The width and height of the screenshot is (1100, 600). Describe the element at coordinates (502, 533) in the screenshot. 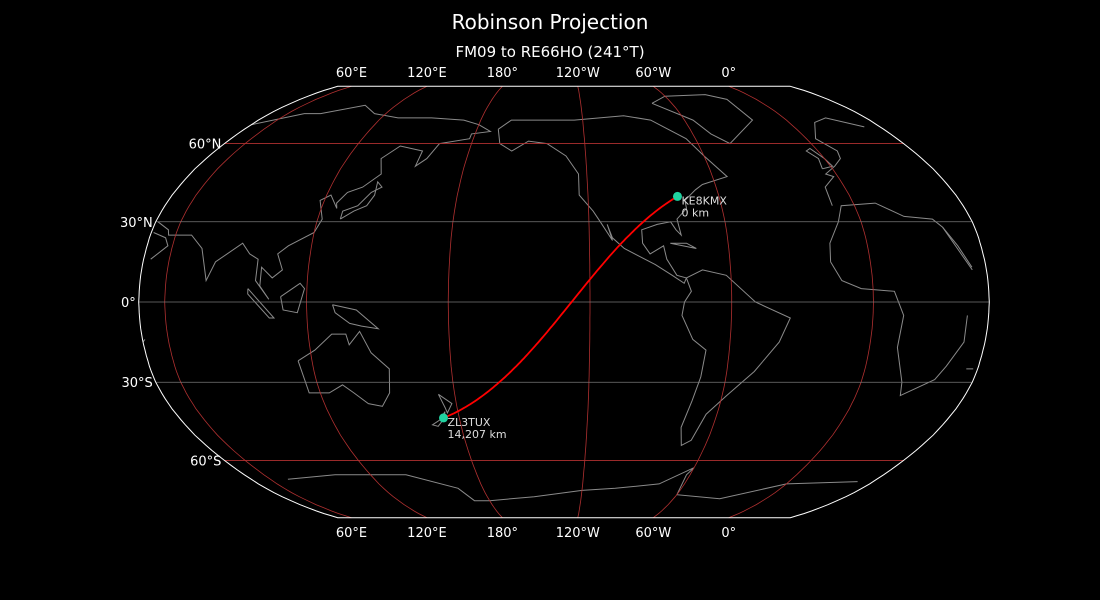

I see `lon-label-bottom: 180°` at that location.